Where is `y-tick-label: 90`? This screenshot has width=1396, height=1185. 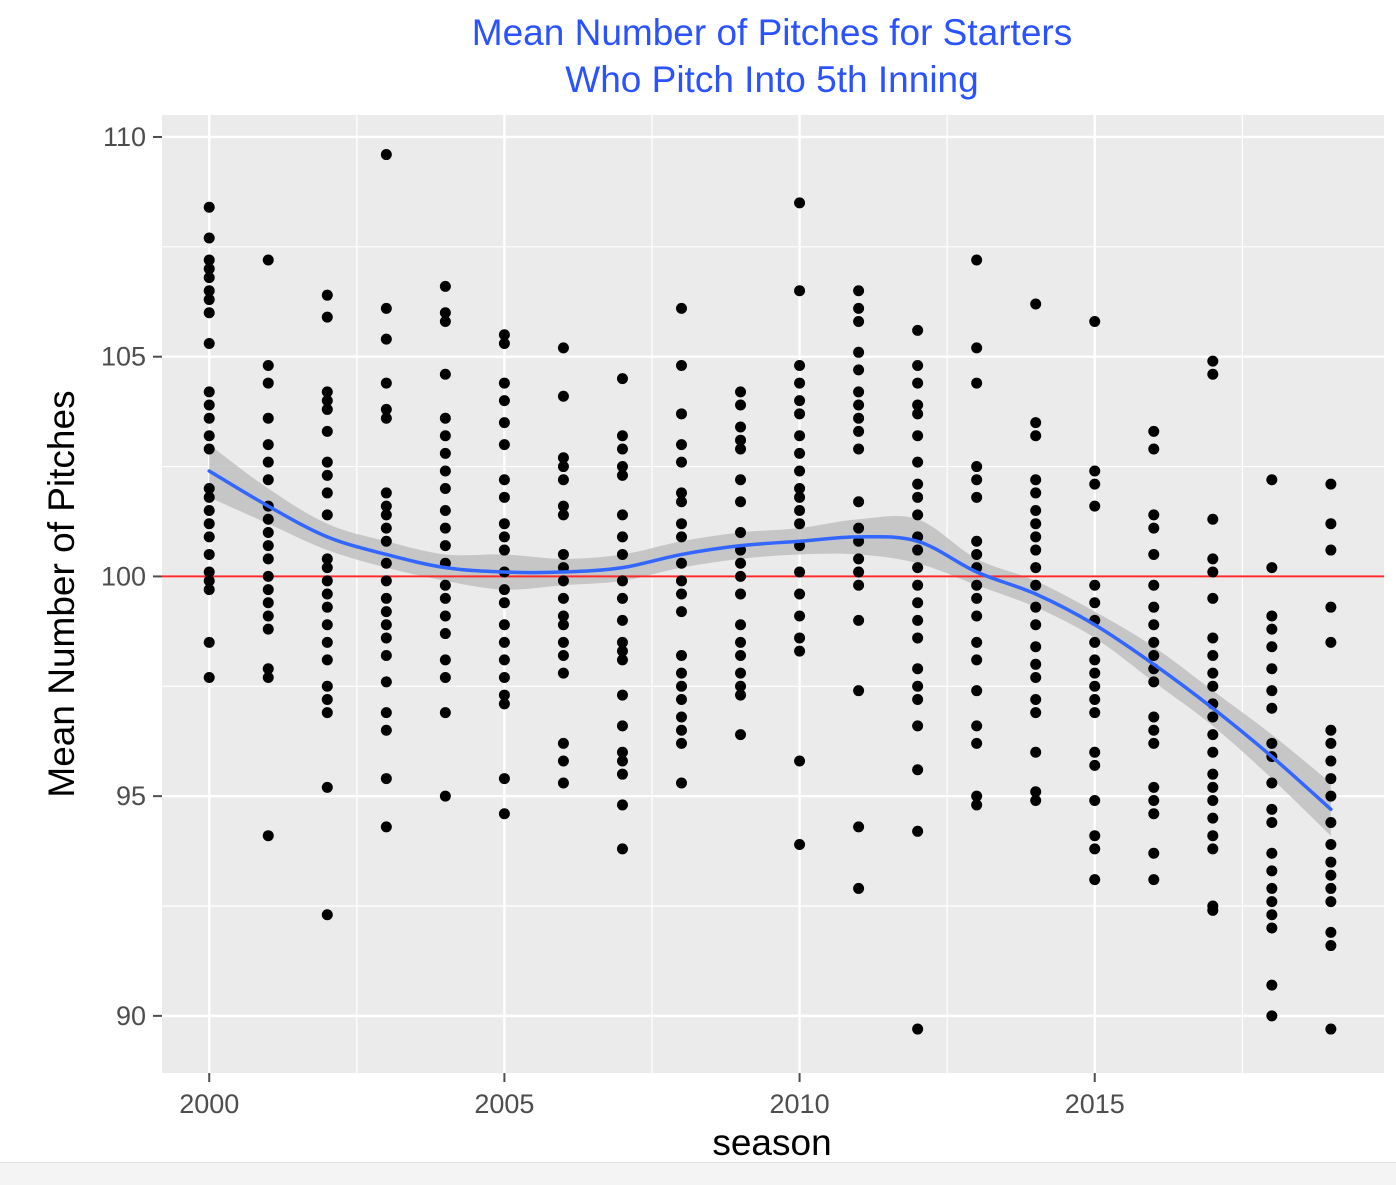 y-tick-label: 90 is located at coordinates (131, 1016).